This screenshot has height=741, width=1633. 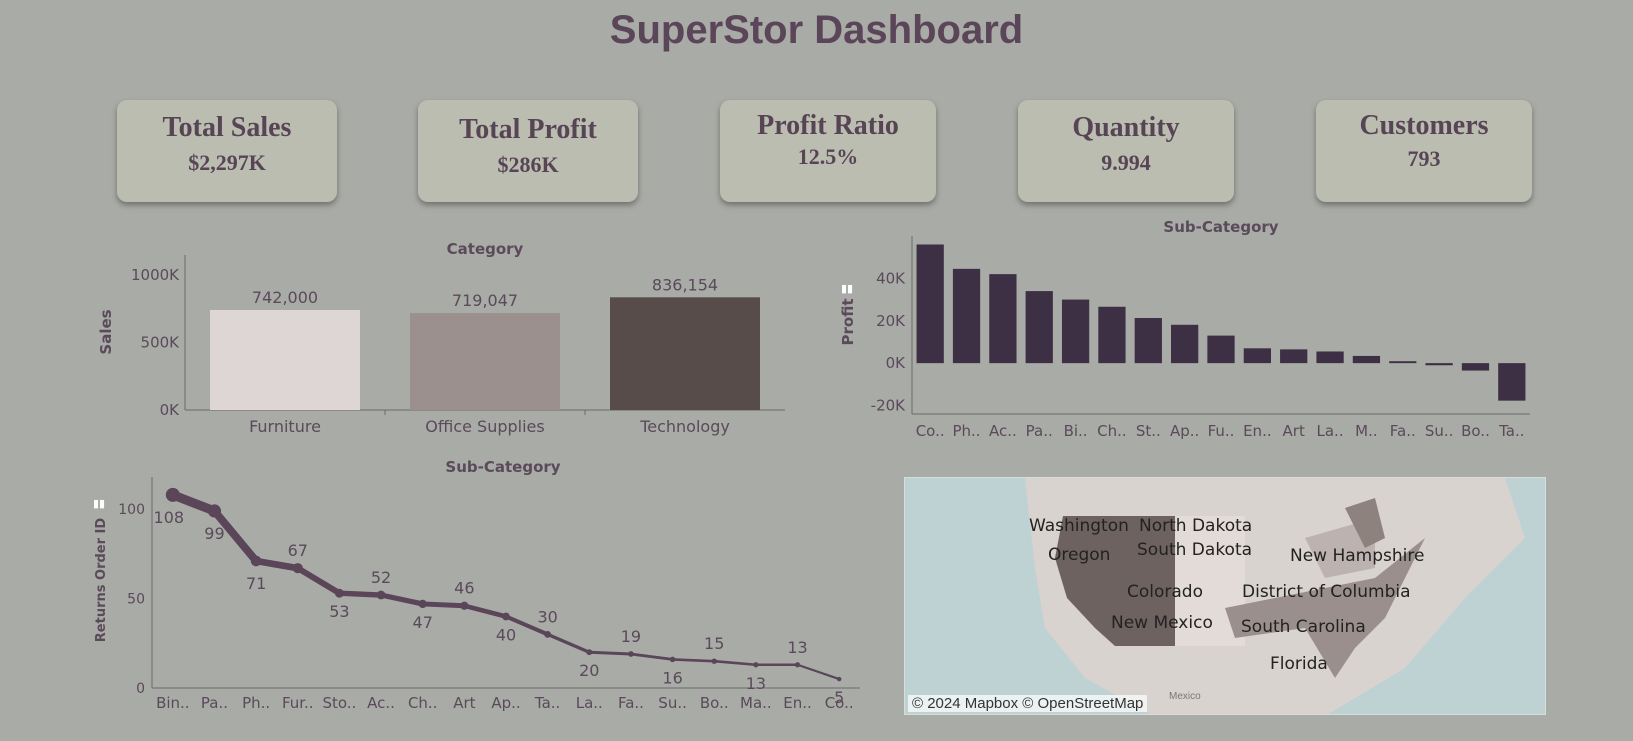 What do you see at coordinates (505, 703) in the screenshot?
I see `x-tick-label: Ap..` at bounding box center [505, 703].